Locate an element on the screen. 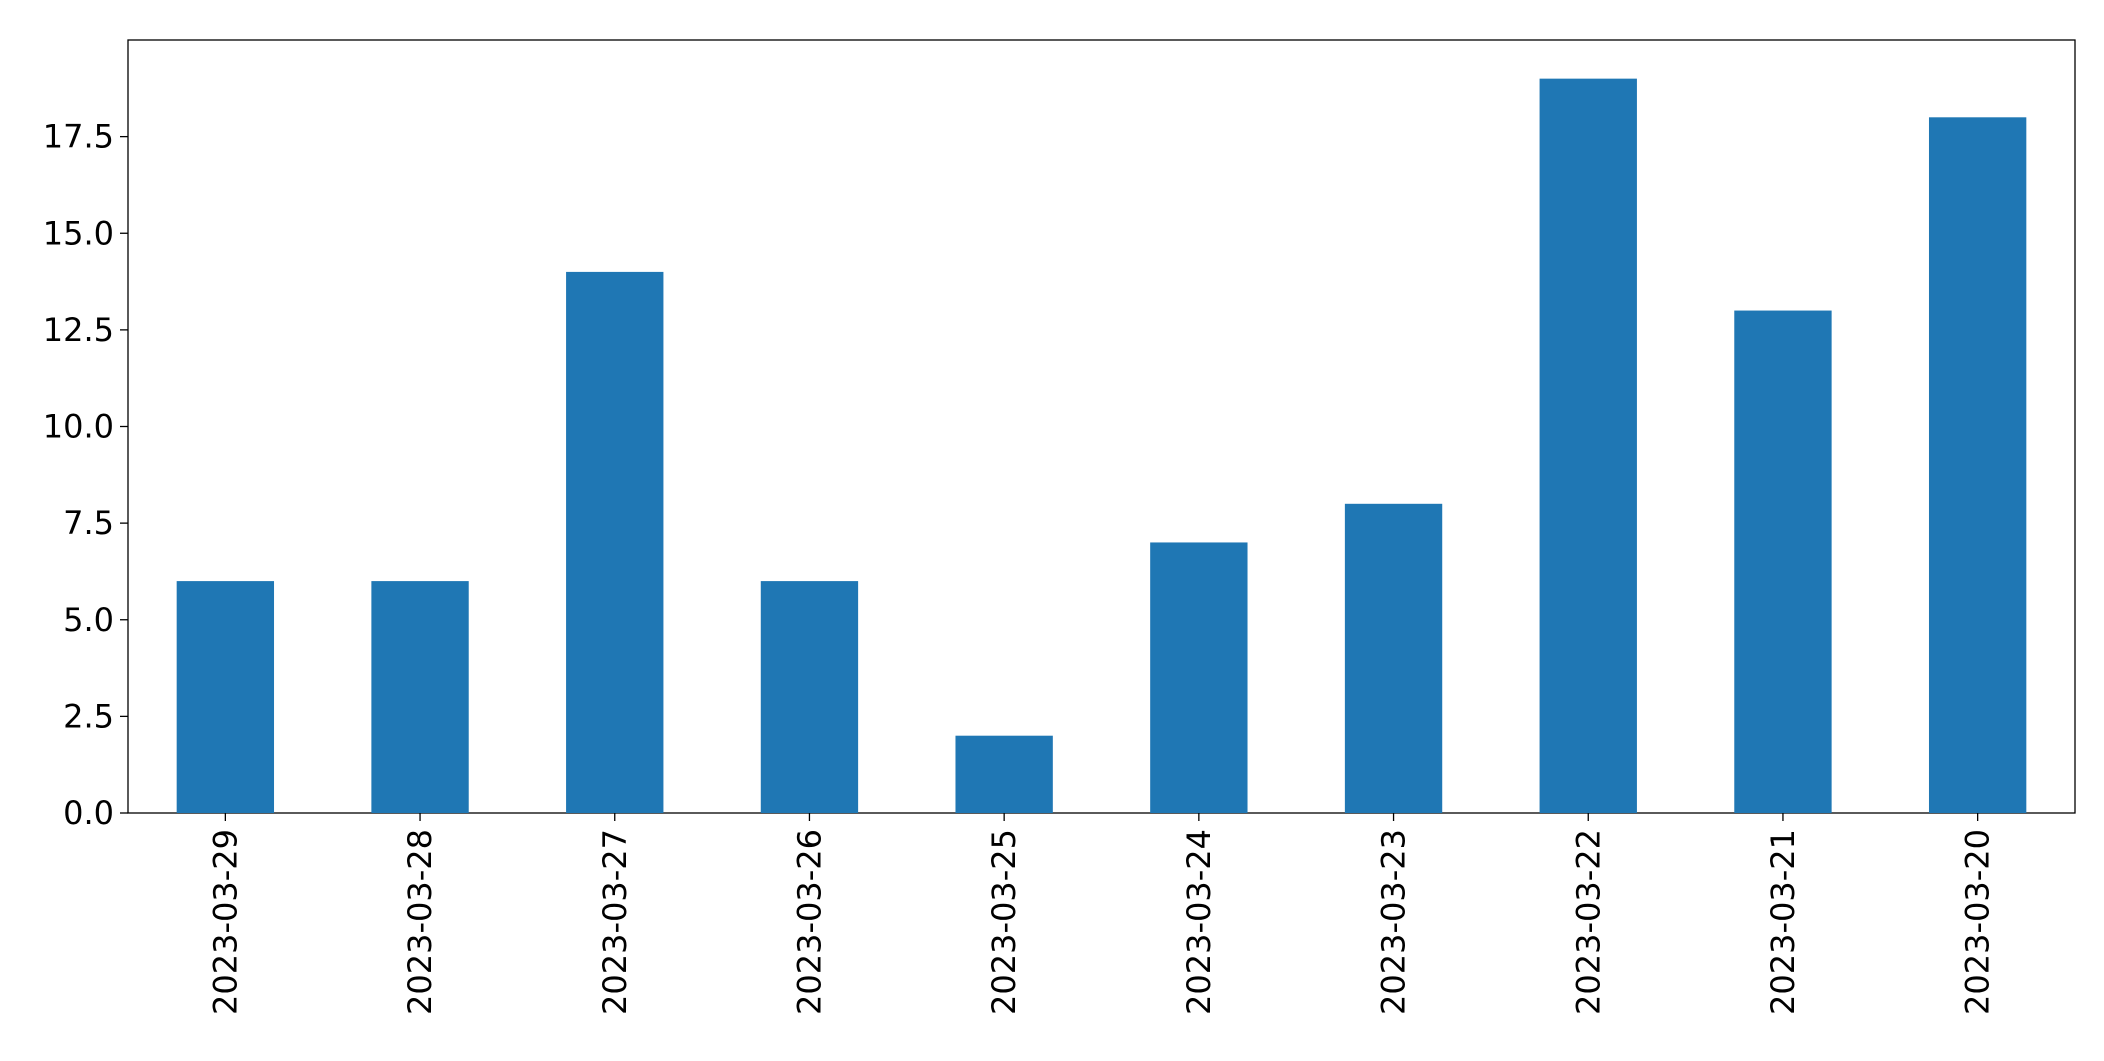 The height and width of the screenshot is (1061, 2104). x-tick-label: 2023-03-21 is located at coordinates (1783, 922).